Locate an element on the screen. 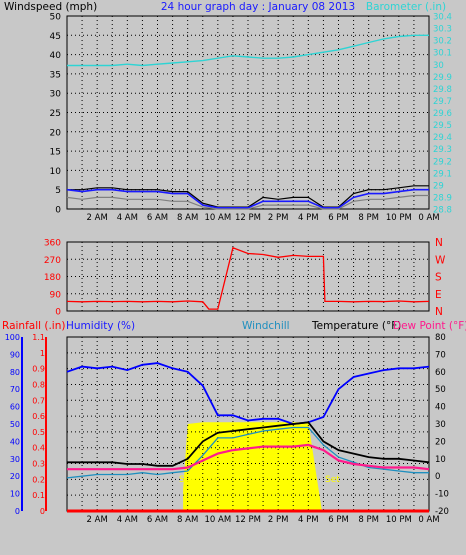 Image resolution: width=466 pixels, height=555 pixels. temperature-tick-label: -20 is located at coordinates (442, 512).